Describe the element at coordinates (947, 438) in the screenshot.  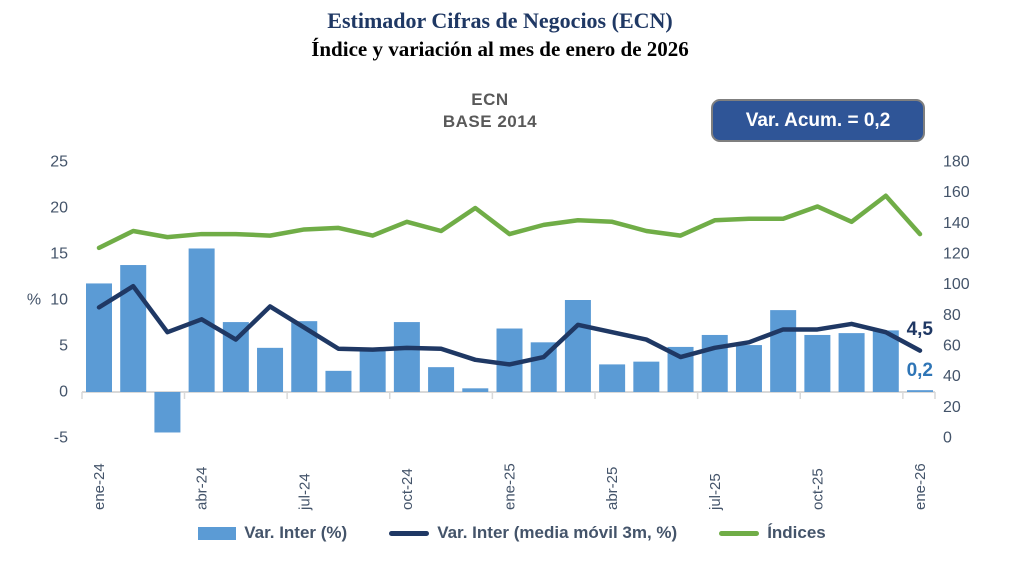
I see `y-axis-right-tick-label: 0` at that location.